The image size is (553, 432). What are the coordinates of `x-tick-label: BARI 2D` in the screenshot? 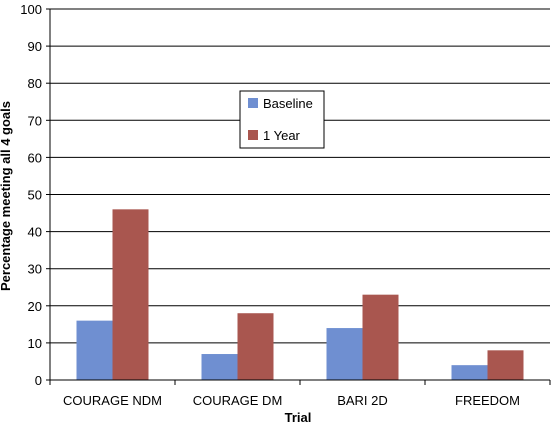 It's located at (362, 400).